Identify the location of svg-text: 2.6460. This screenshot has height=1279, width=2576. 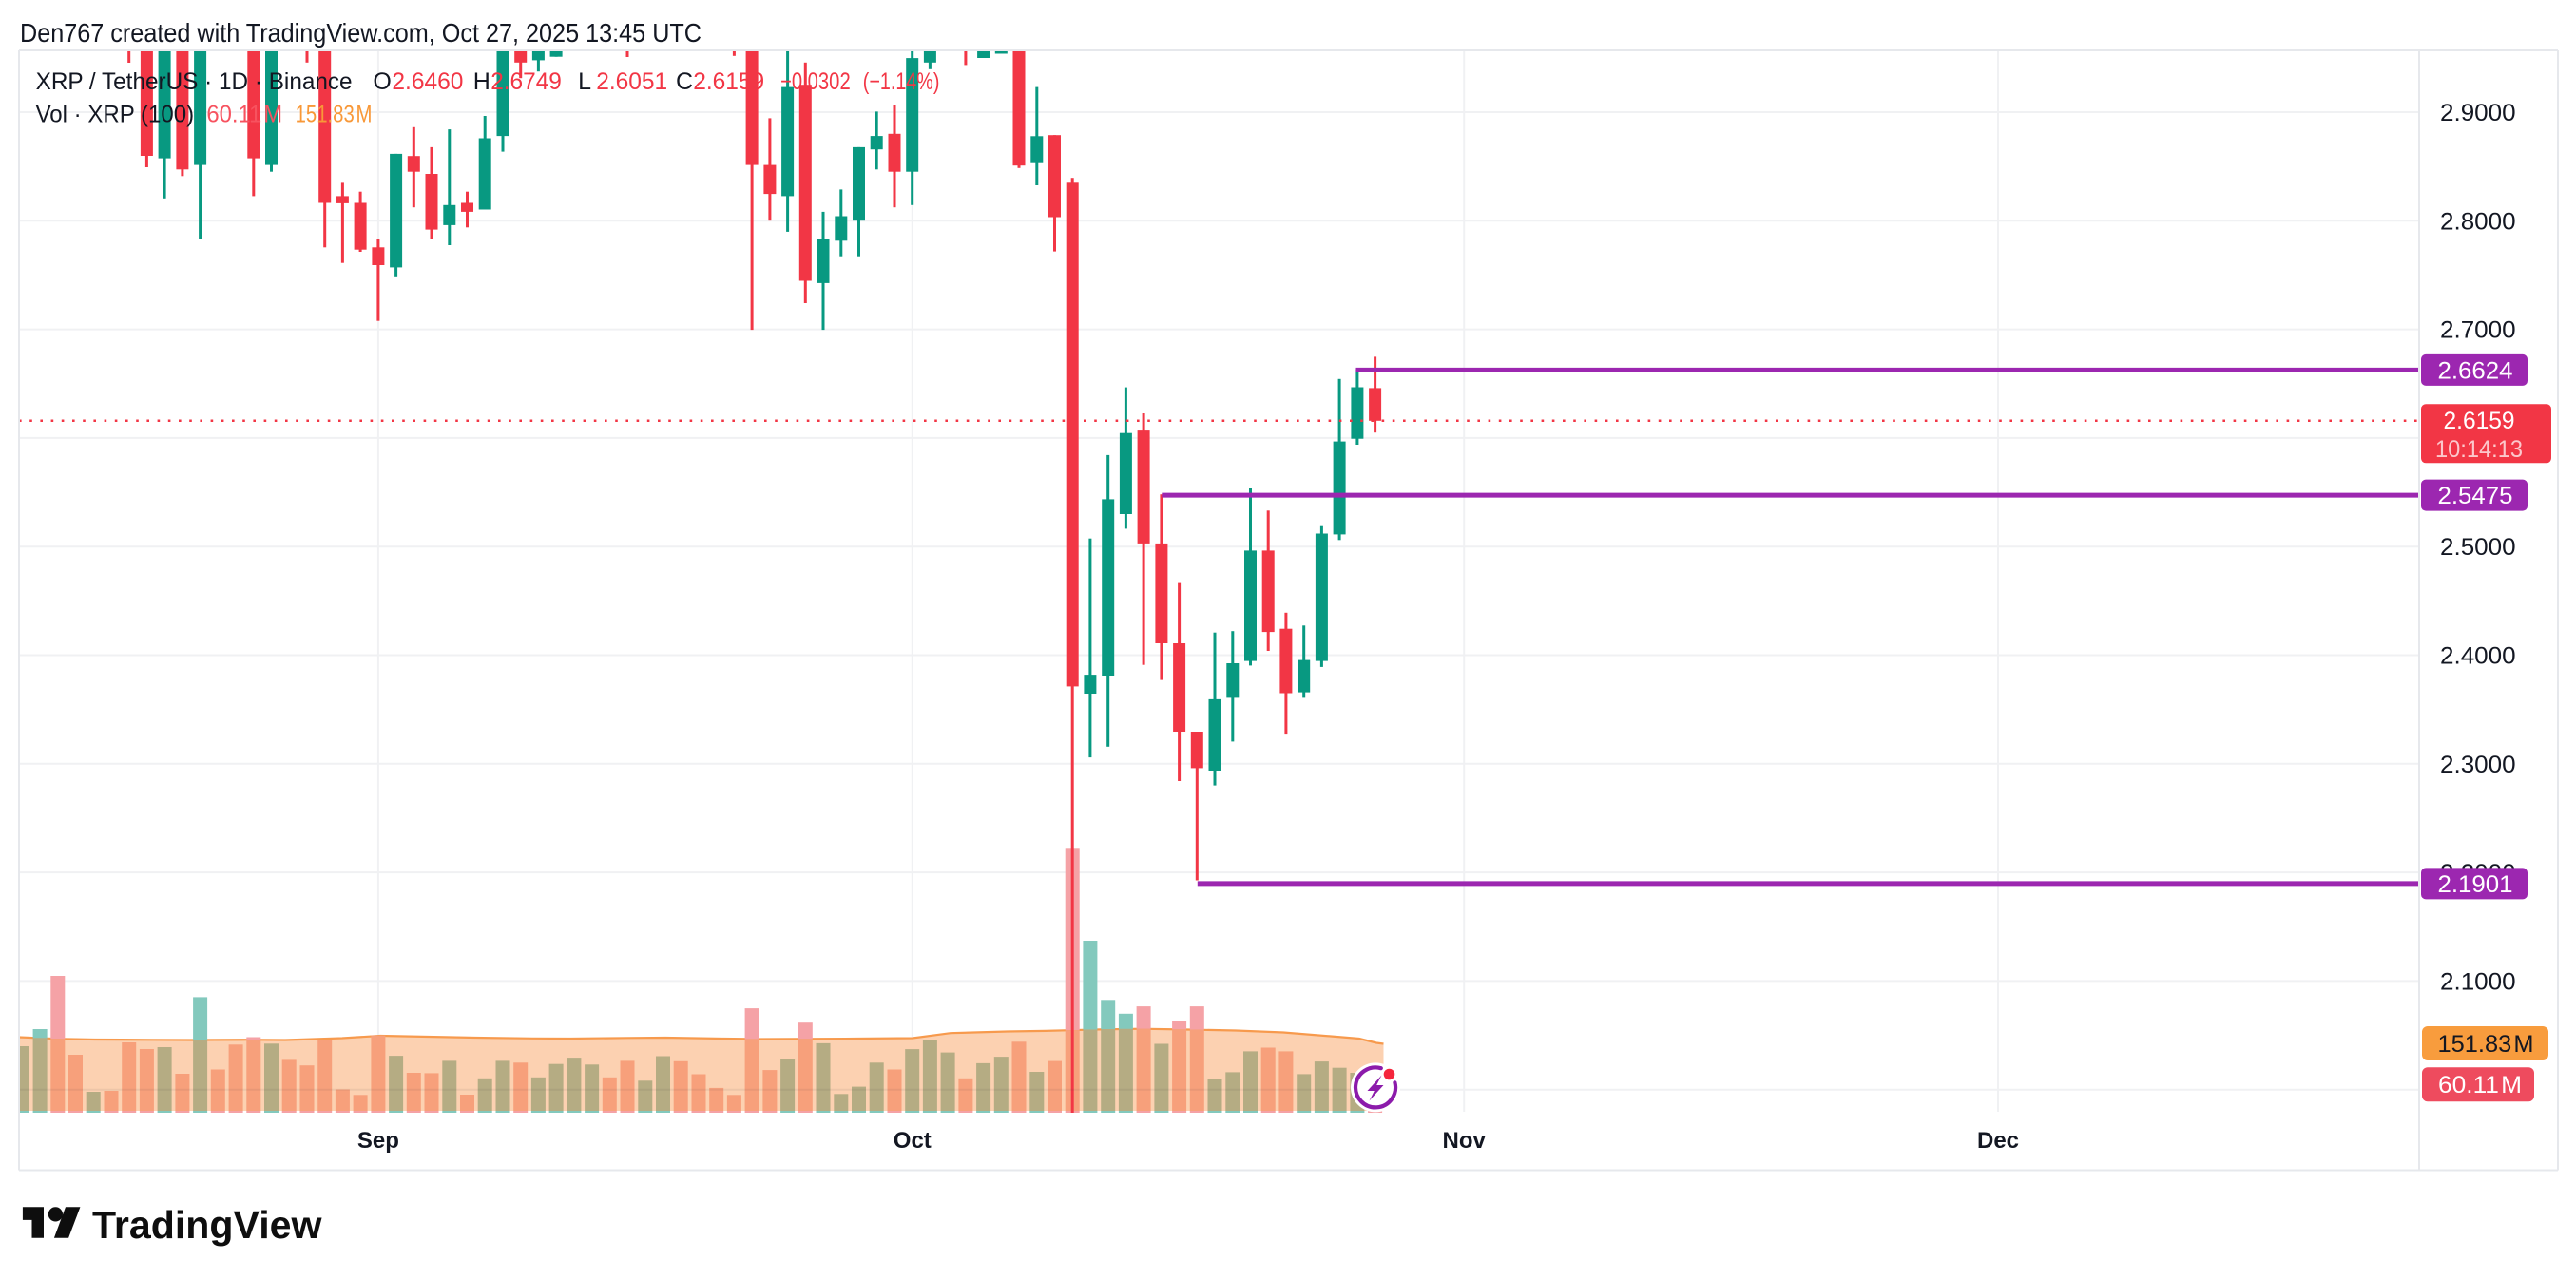
(428, 82).